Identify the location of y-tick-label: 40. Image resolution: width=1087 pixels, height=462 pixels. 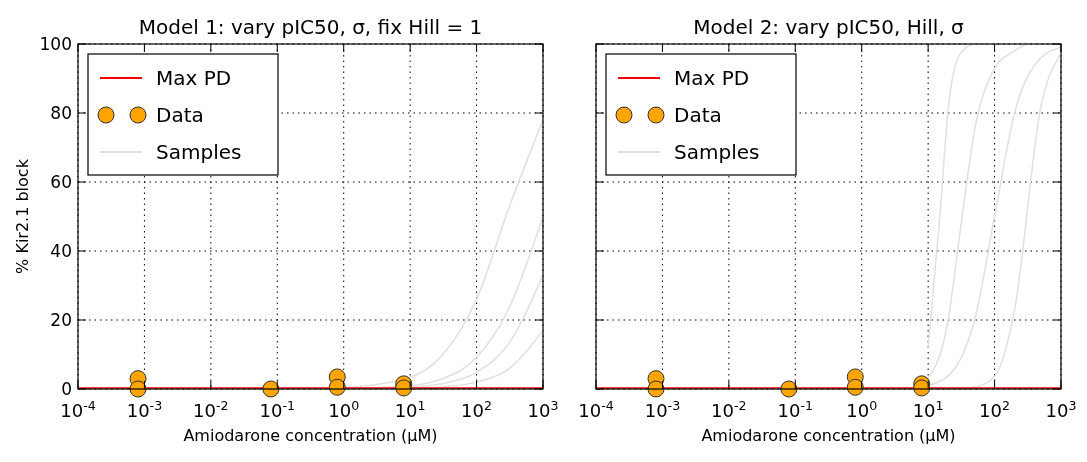
(61, 251).